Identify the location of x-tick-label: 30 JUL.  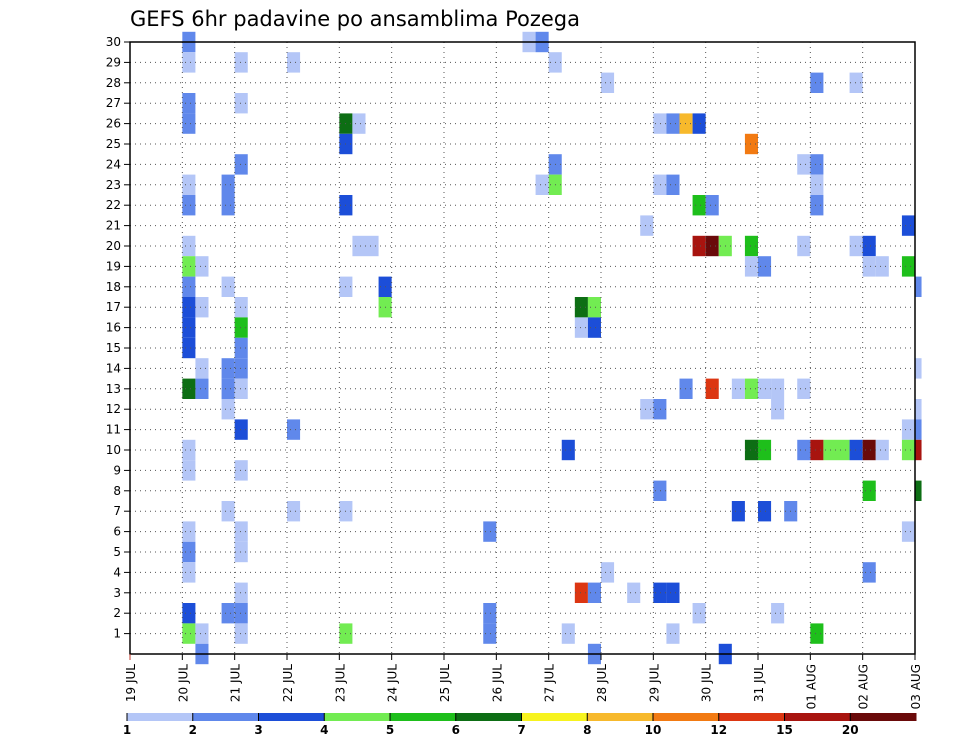
(707, 683).